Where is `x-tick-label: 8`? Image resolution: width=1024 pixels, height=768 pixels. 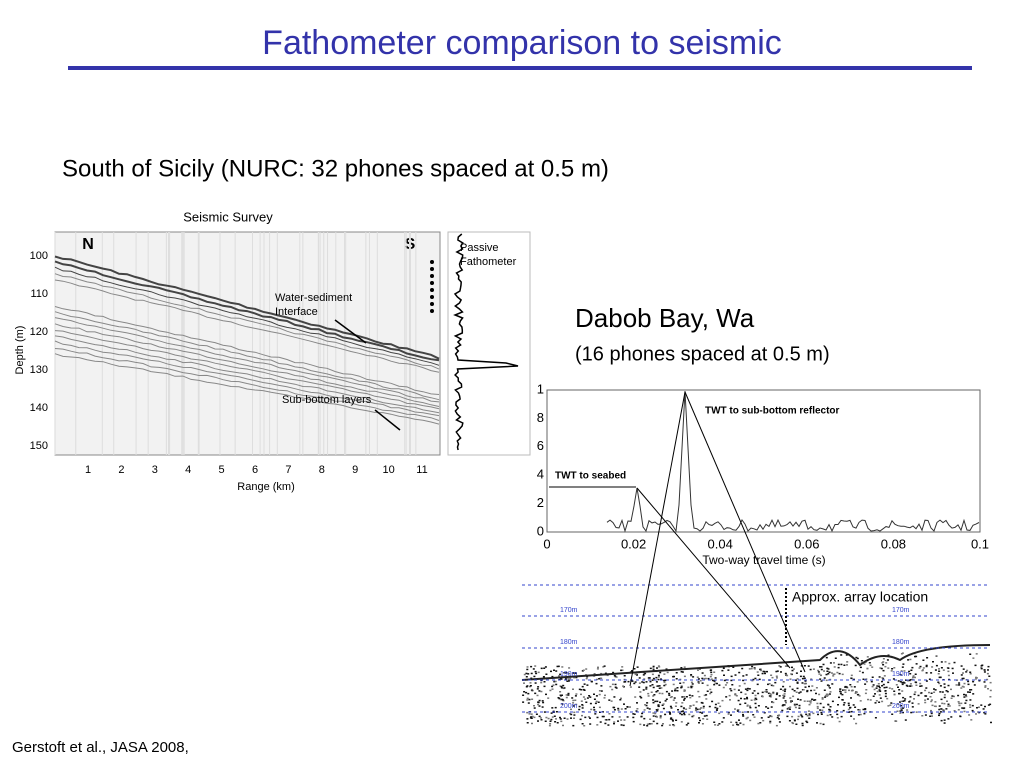
x-tick-label: 8 is located at coordinates (322, 470).